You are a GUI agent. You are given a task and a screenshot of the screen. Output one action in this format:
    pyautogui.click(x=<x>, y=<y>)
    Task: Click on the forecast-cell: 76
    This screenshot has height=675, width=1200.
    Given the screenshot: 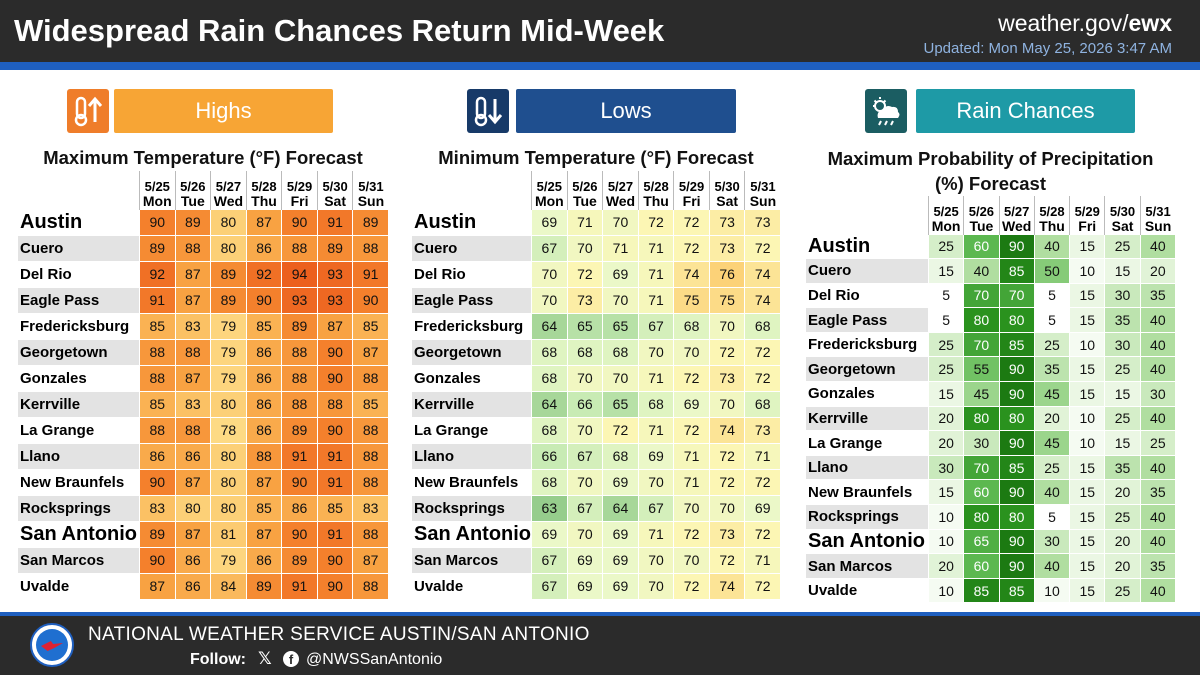 What is the action you would take?
    pyautogui.click(x=727, y=274)
    